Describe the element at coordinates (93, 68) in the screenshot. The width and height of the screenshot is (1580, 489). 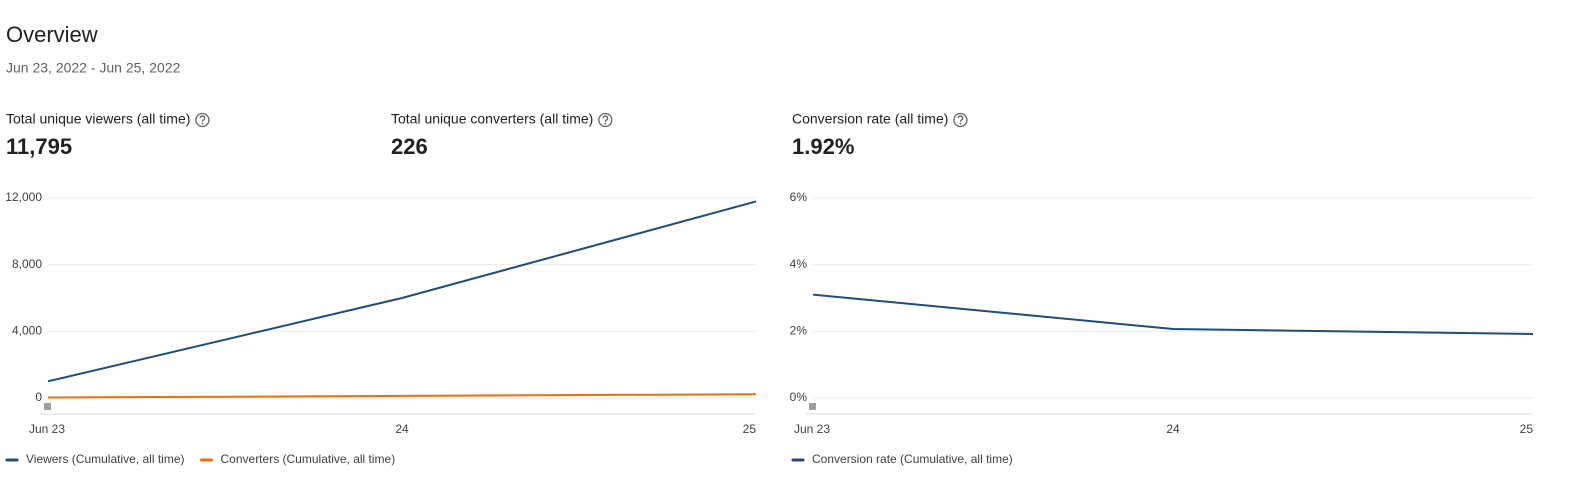
I see `date-range: Jun 23, 2022 - Jun 25, 2022` at that location.